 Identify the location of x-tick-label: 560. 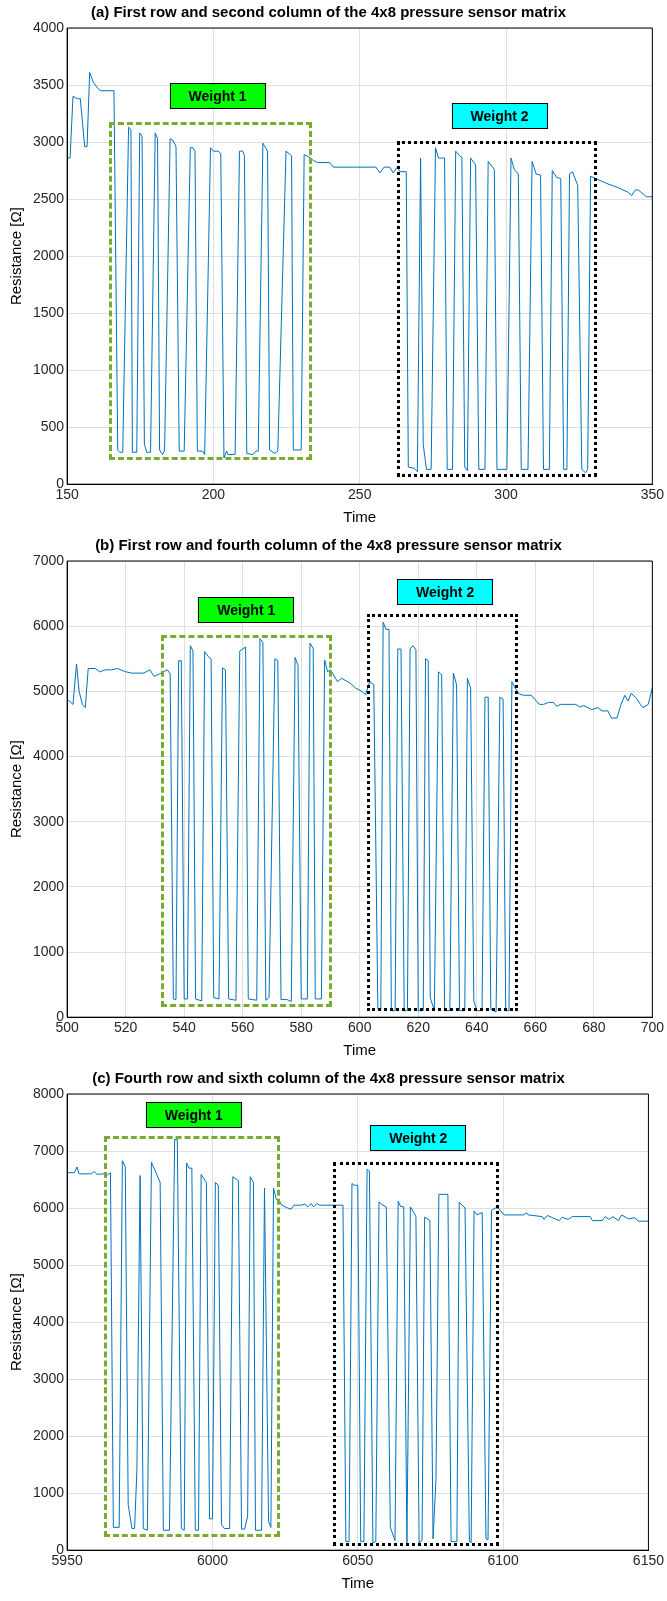
(243, 1027).